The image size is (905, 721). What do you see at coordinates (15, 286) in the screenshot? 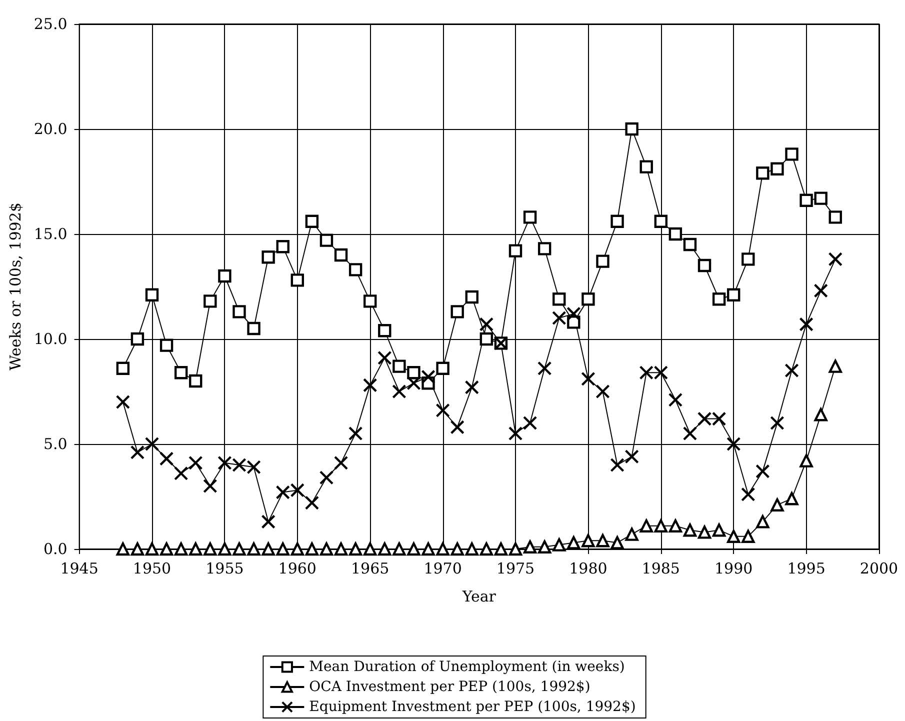
I see `y-axis-title: Weeks or 100s, 1992$` at bounding box center [15, 286].